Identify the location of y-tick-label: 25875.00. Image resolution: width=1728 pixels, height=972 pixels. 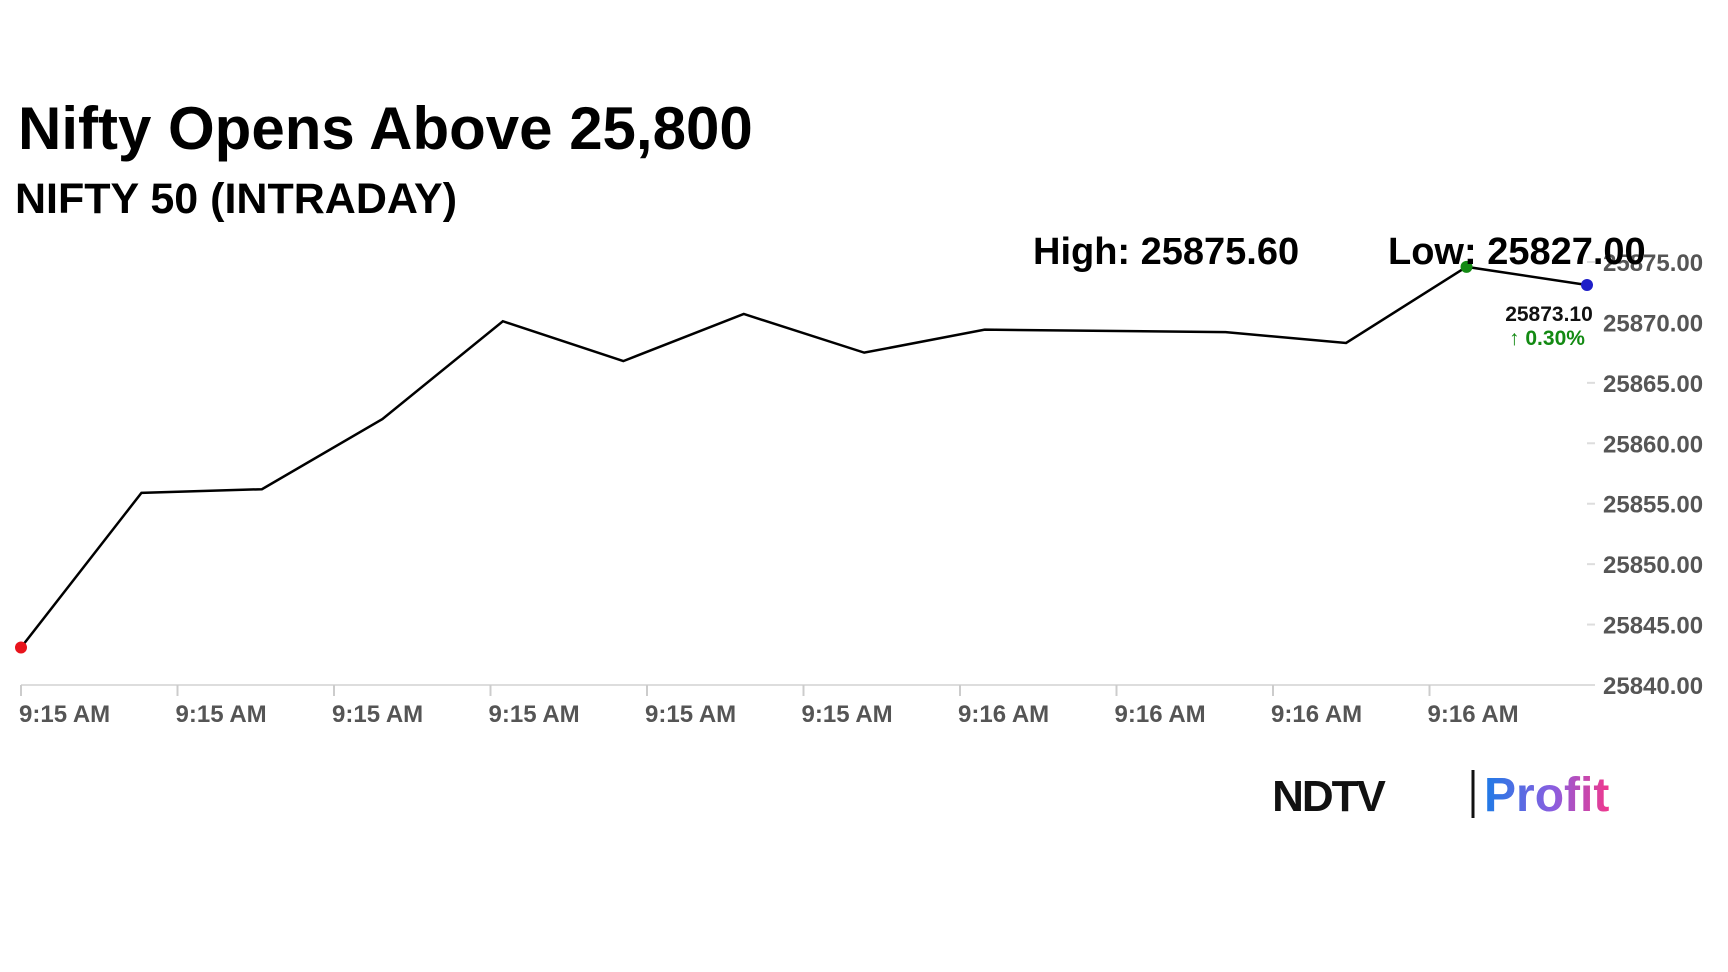
(1653, 263).